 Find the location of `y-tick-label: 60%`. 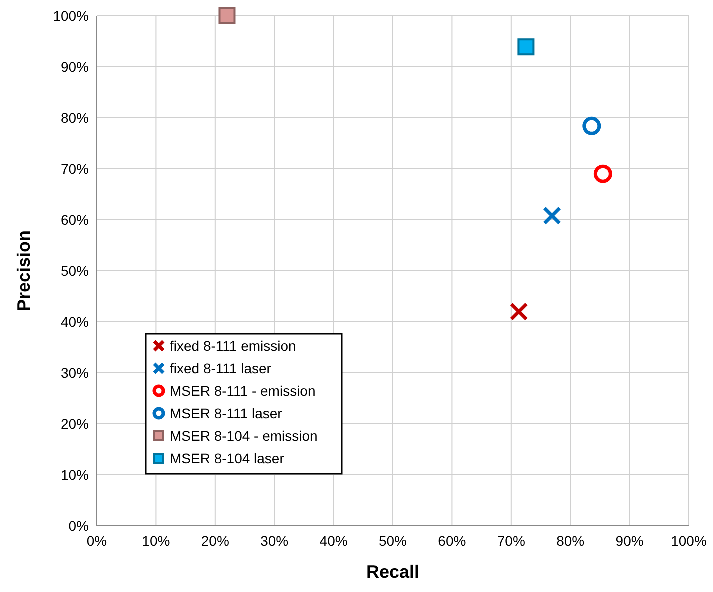

y-tick-label: 60% is located at coordinates (74, 220).